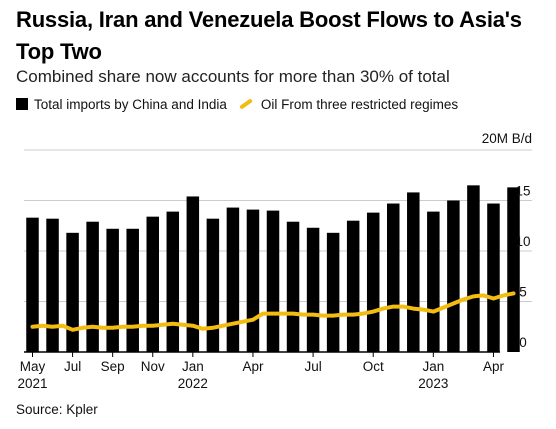 The image size is (556, 429). Describe the element at coordinates (32, 383) in the screenshot. I see `x-year-label: 2021` at that location.